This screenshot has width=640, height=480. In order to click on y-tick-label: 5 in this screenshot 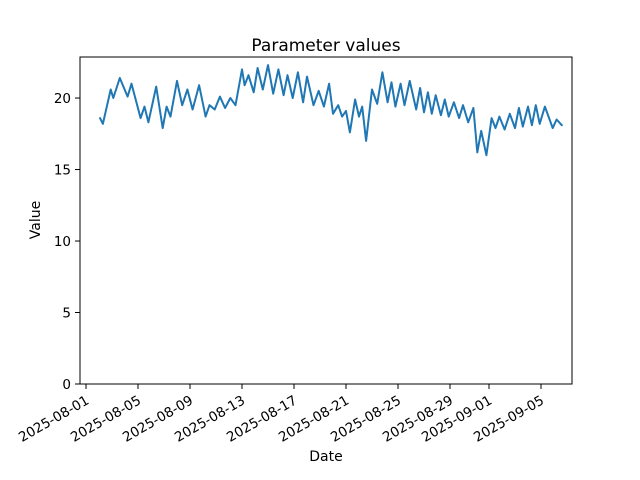, I will do `click(66, 314)`.